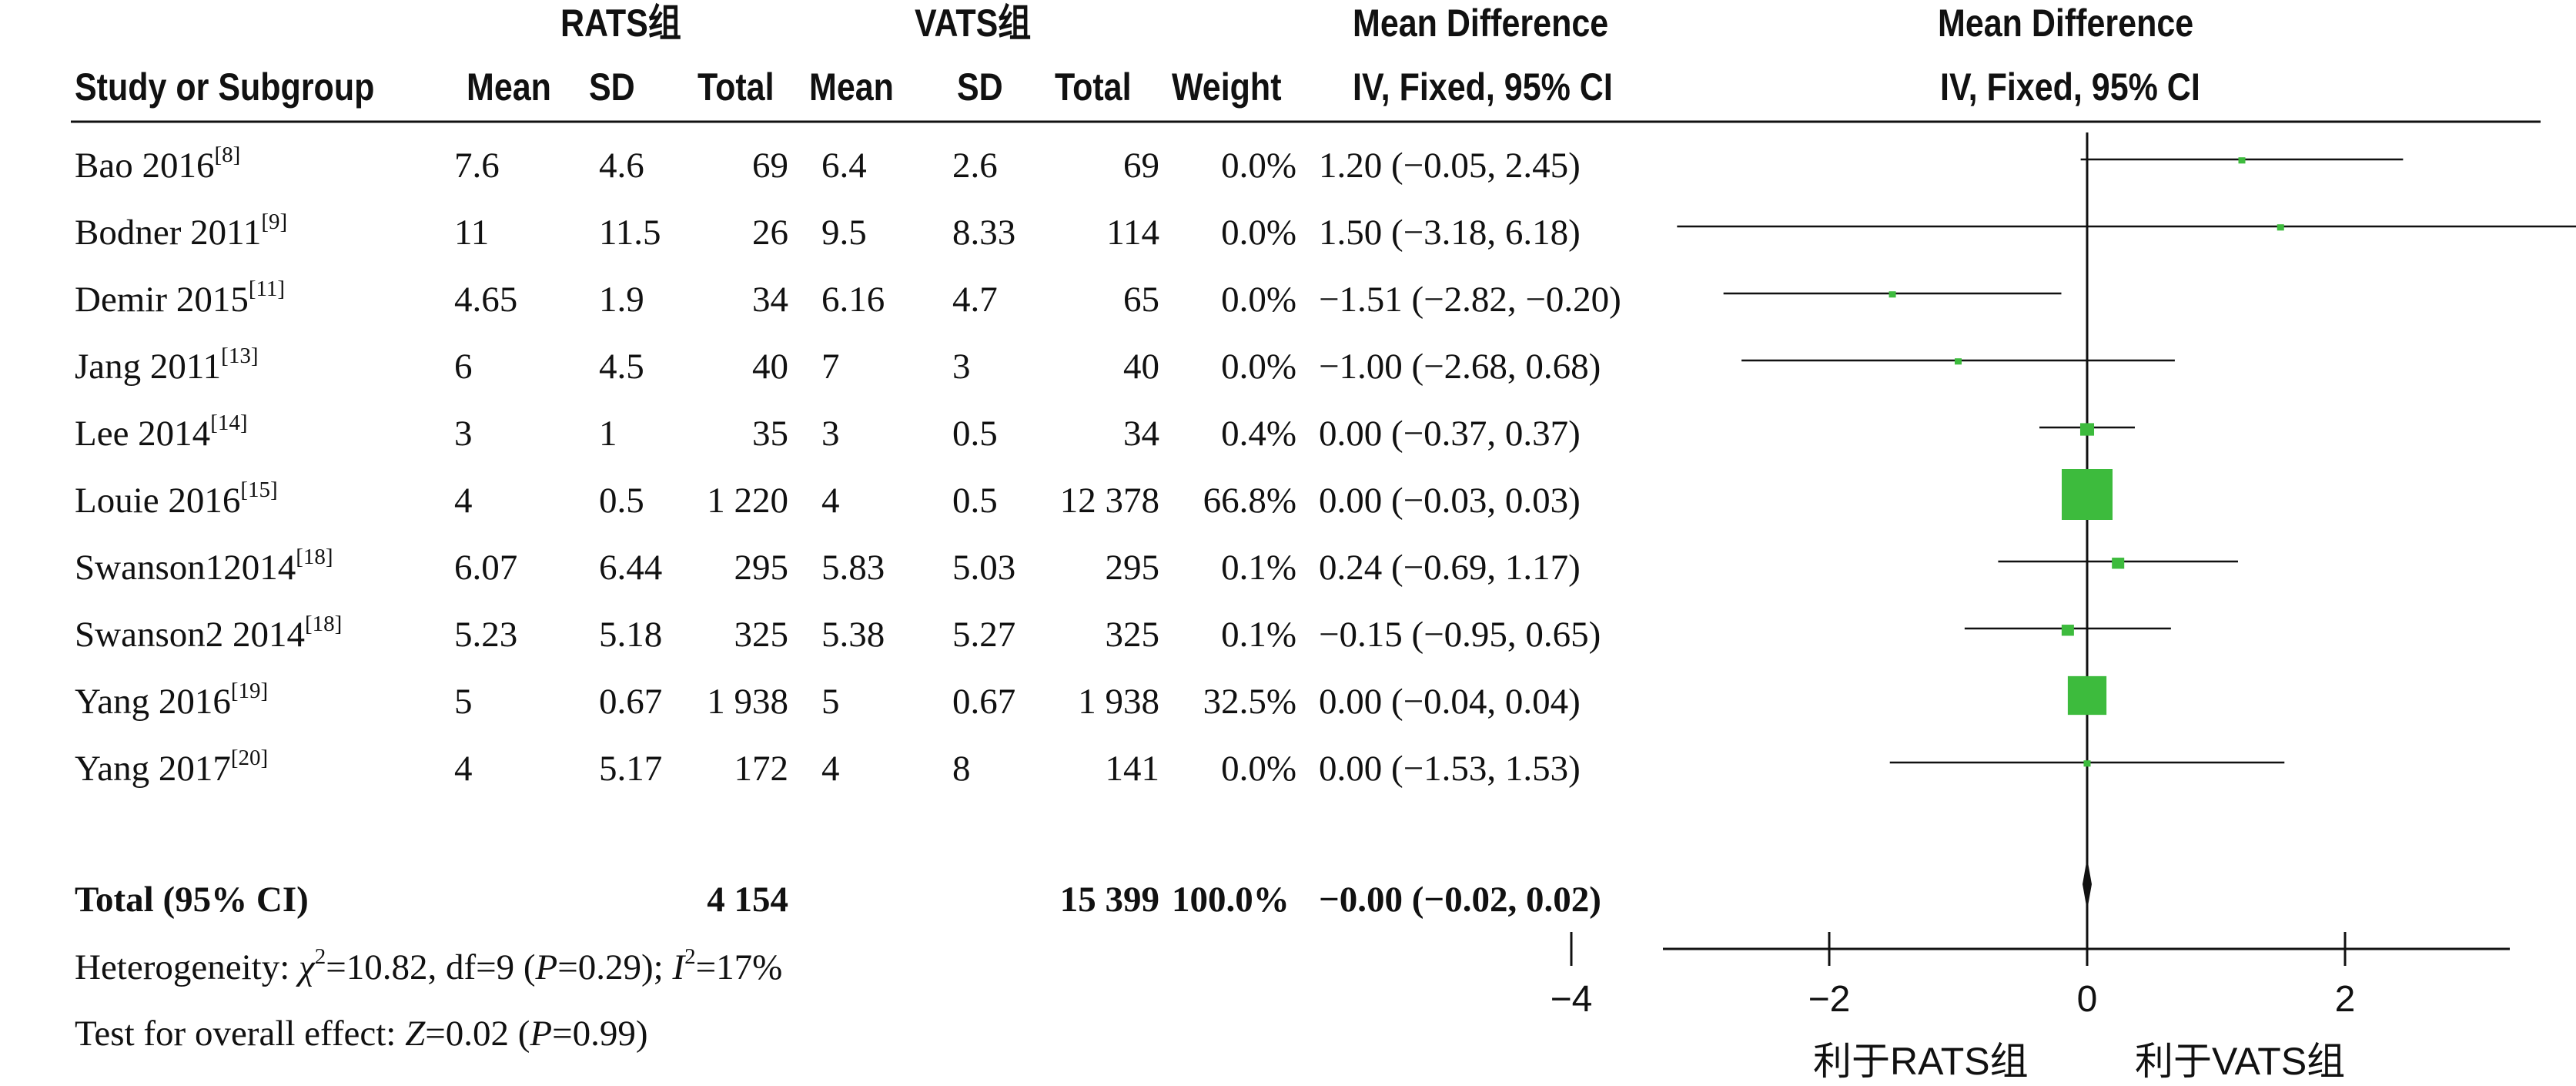 This screenshot has width=2576, height=1086. What do you see at coordinates (853, 300) in the screenshot?
I see `vats-mean: 6.16` at bounding box center [853, 300].